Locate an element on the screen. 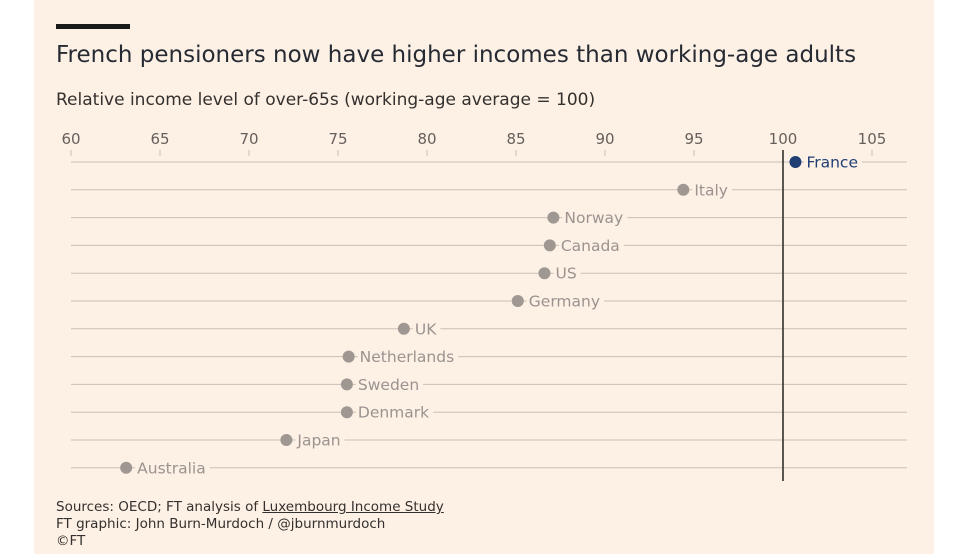 The image size is (966, 554). data-label-netherlands: Netherlands is located at coordinates (407, 357).